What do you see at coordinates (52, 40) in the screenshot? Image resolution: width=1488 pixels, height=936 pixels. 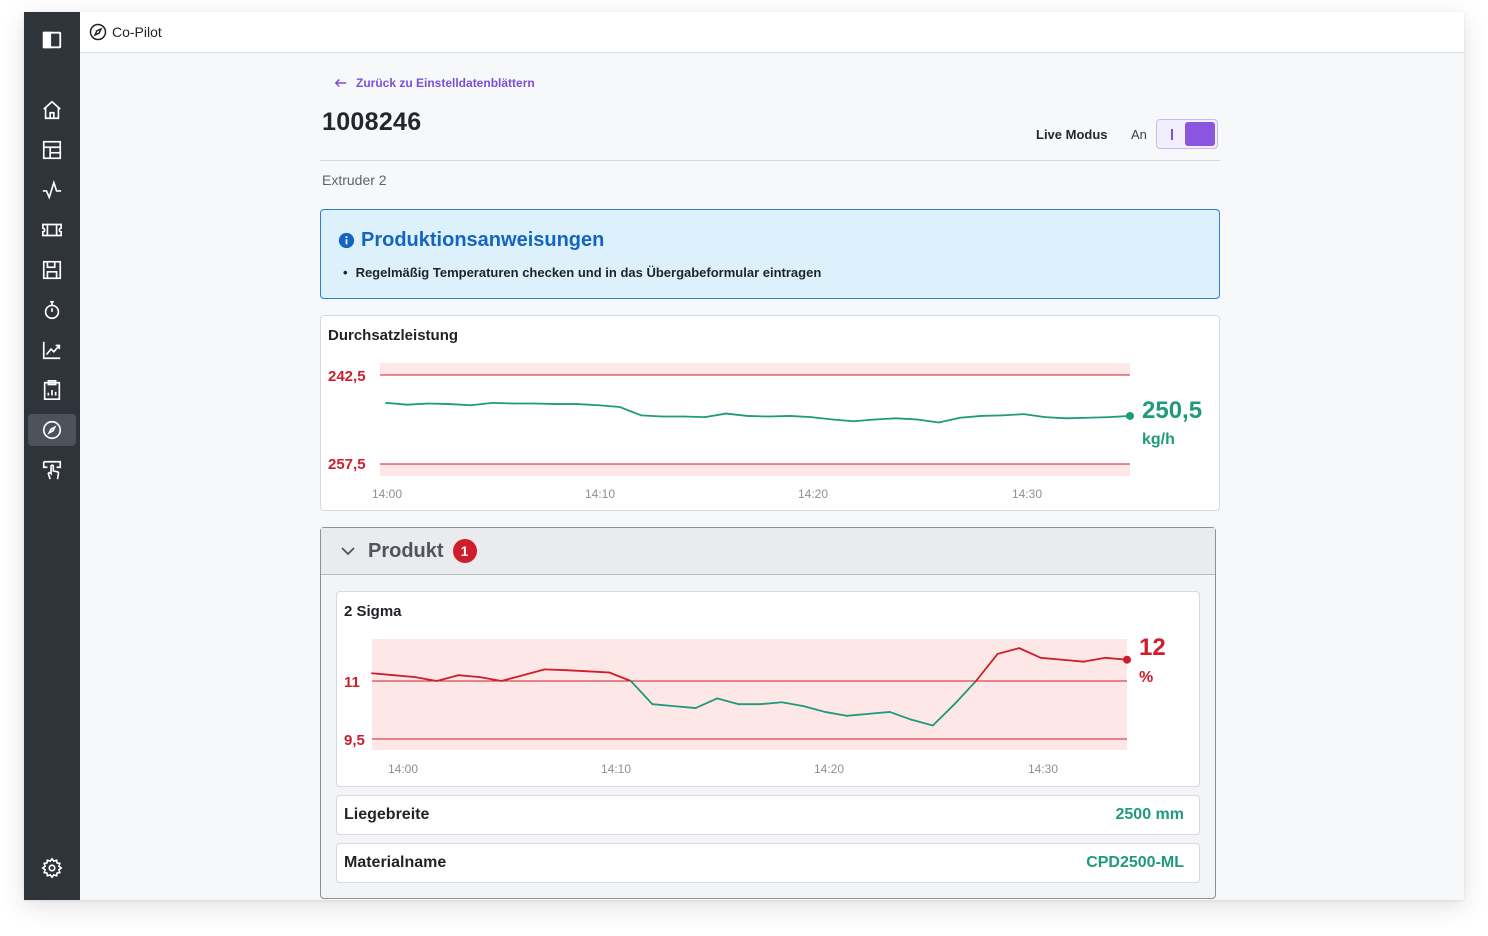 I see `sidebar-toggle-icon` at bounding box center [52, 40].